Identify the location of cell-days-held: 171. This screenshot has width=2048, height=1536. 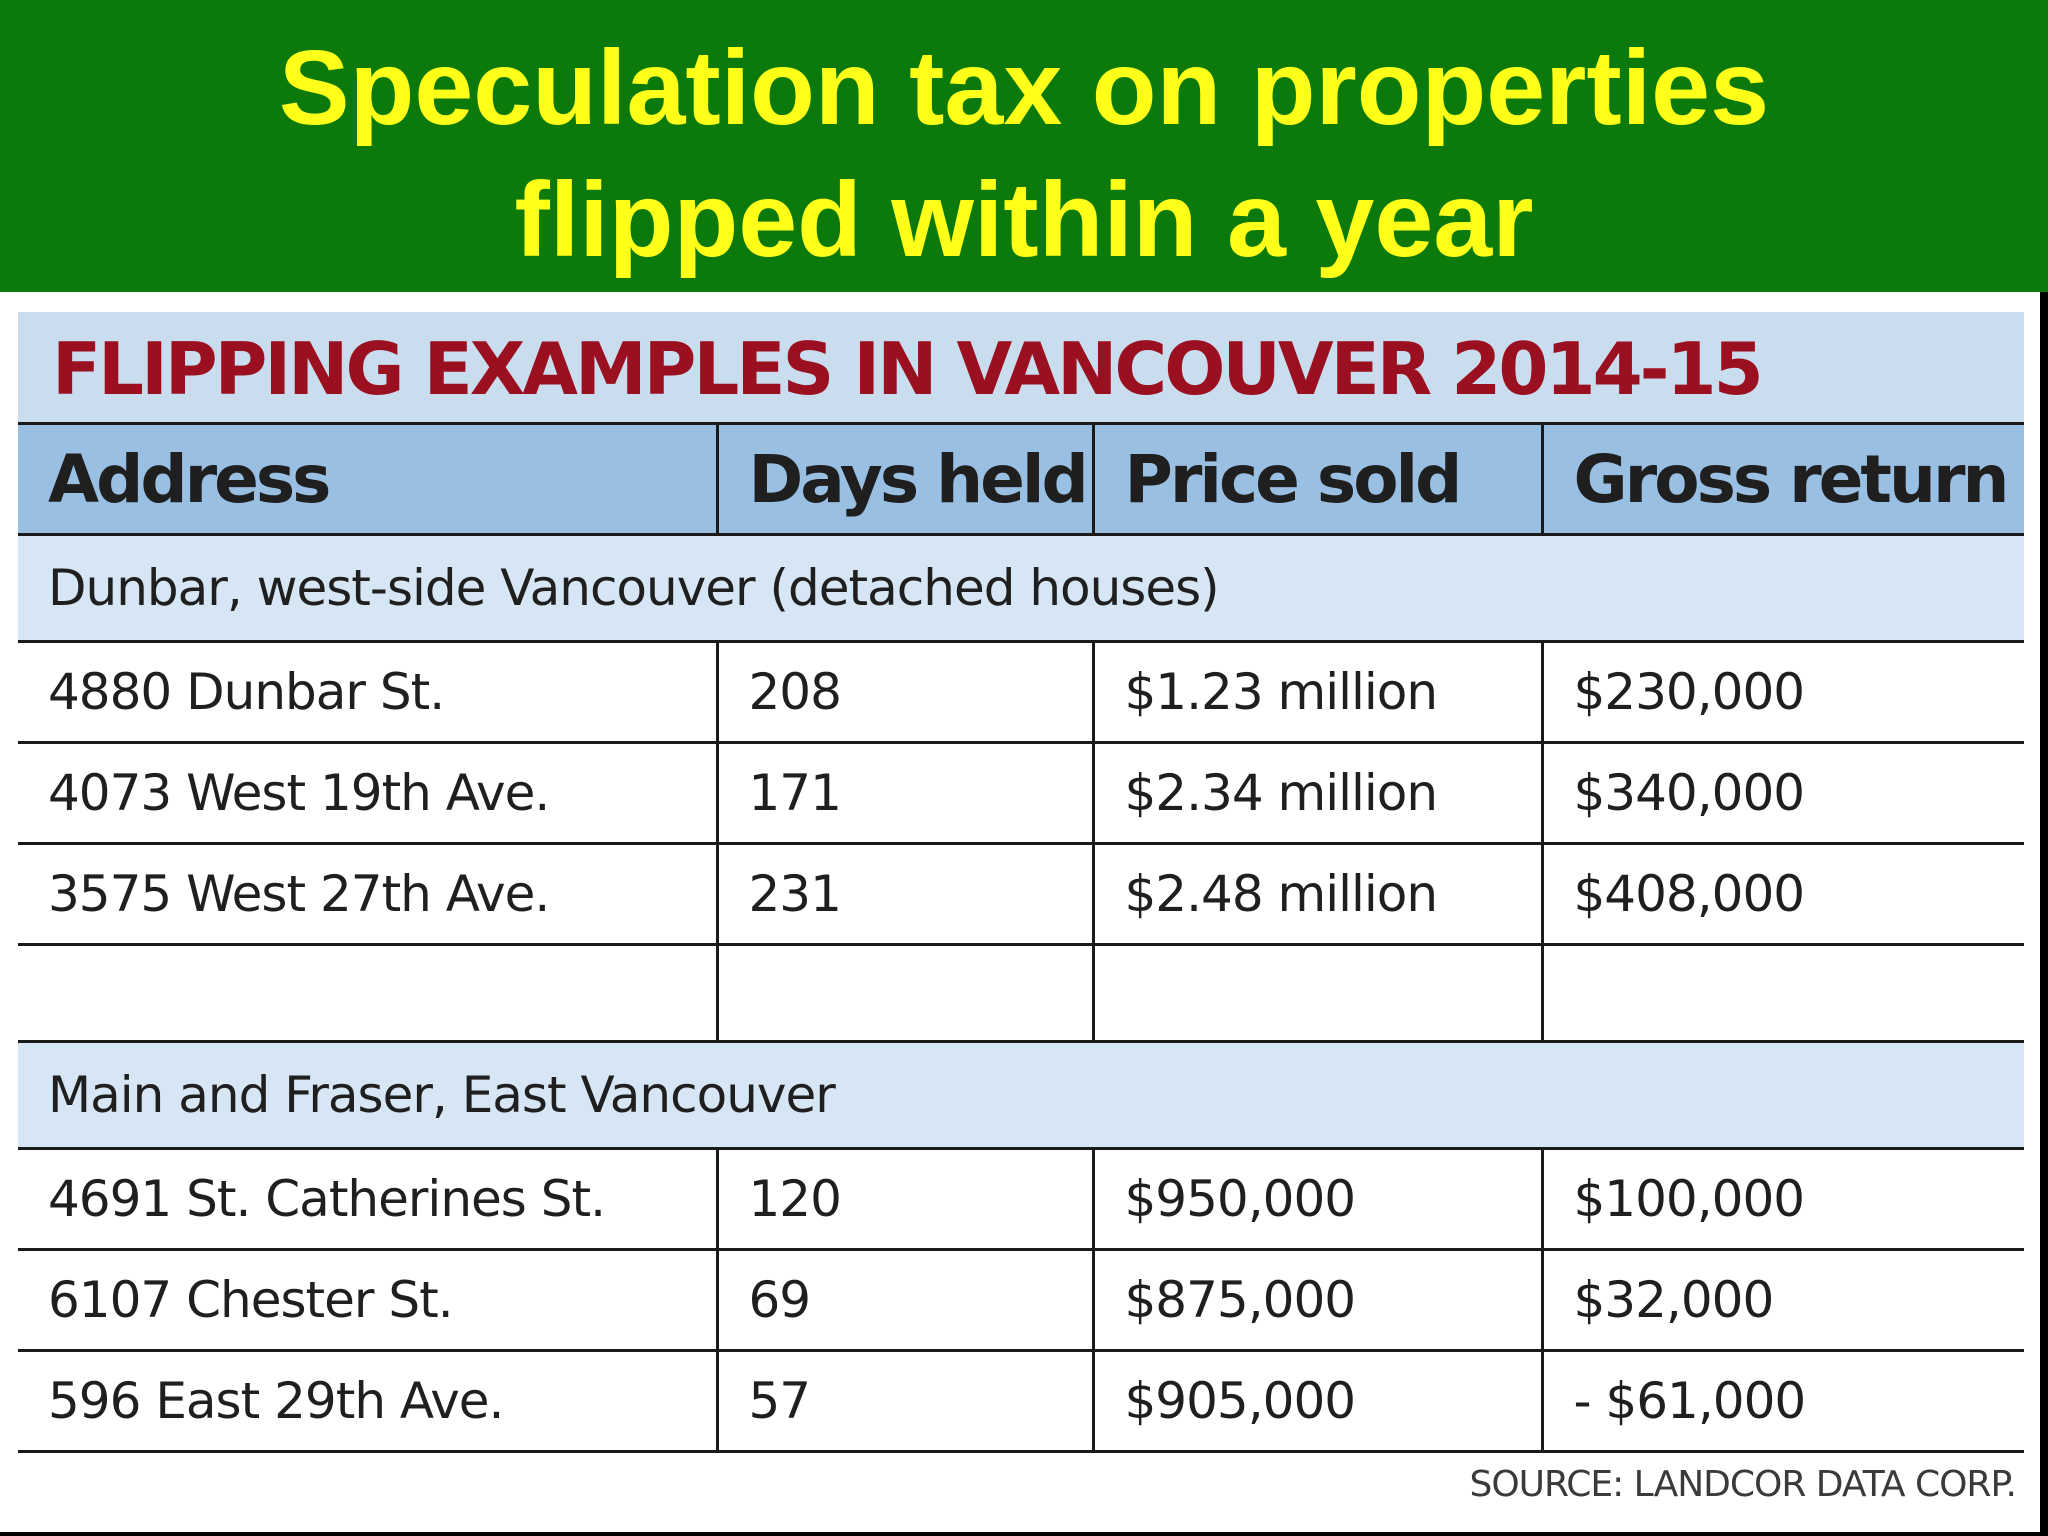
(904, 793).